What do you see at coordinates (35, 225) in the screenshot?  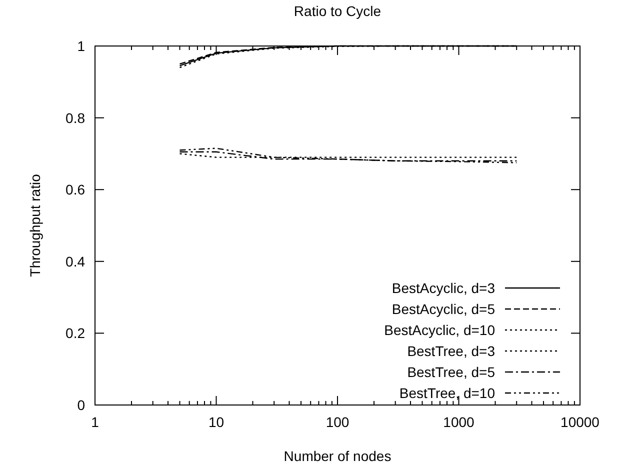 I see `y-axis-title: Throughput ratio` at bounding box center [35, 225].